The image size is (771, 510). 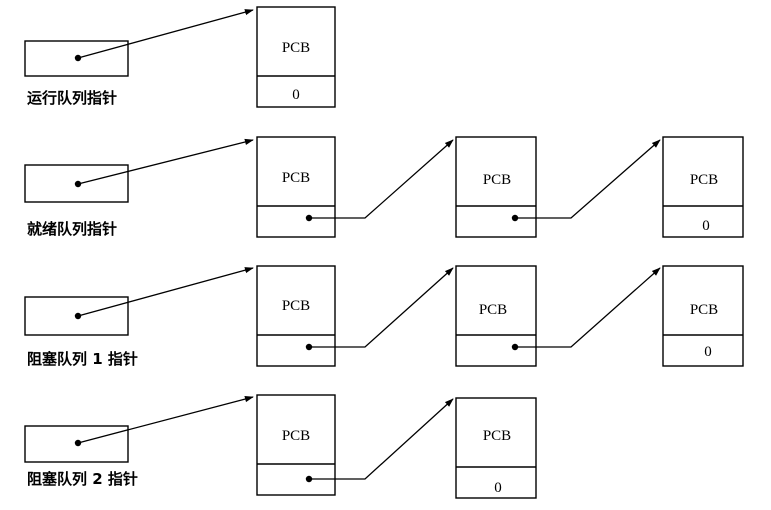 I want to click on queue-blocked-2: 阻塞队列 2 指针 PCB PCB 0, so click(x=280, y=446).